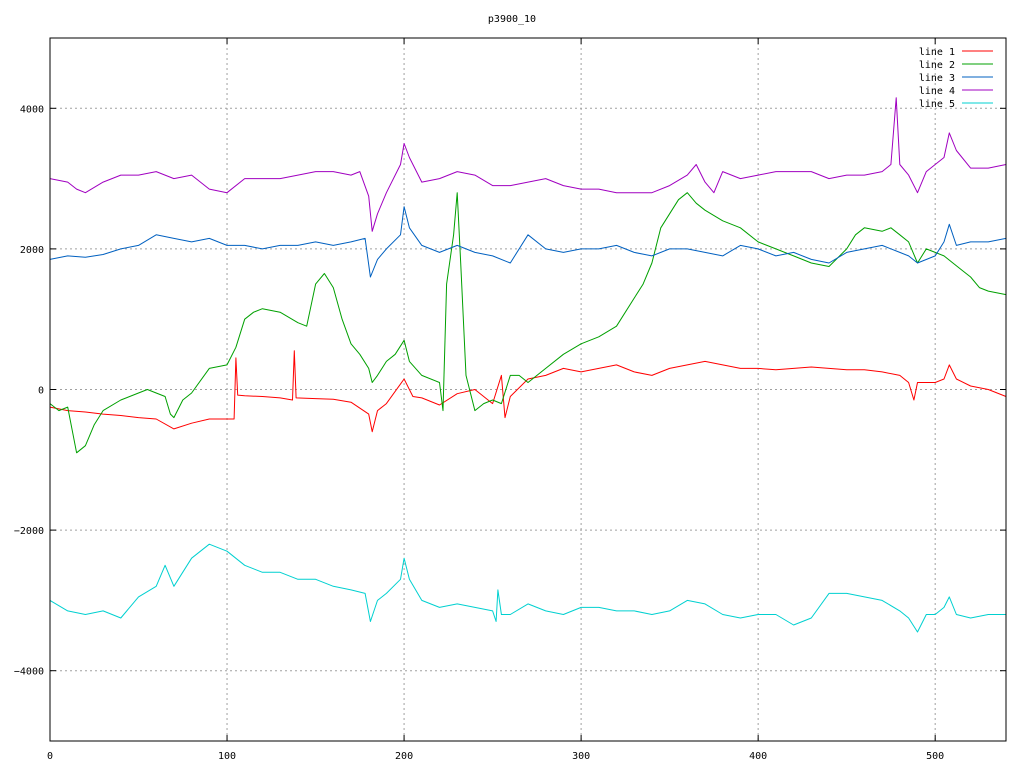  Describe the element at coordinates (41, 391) in the screenshot. I see `y-tick-label: 0` at that location.